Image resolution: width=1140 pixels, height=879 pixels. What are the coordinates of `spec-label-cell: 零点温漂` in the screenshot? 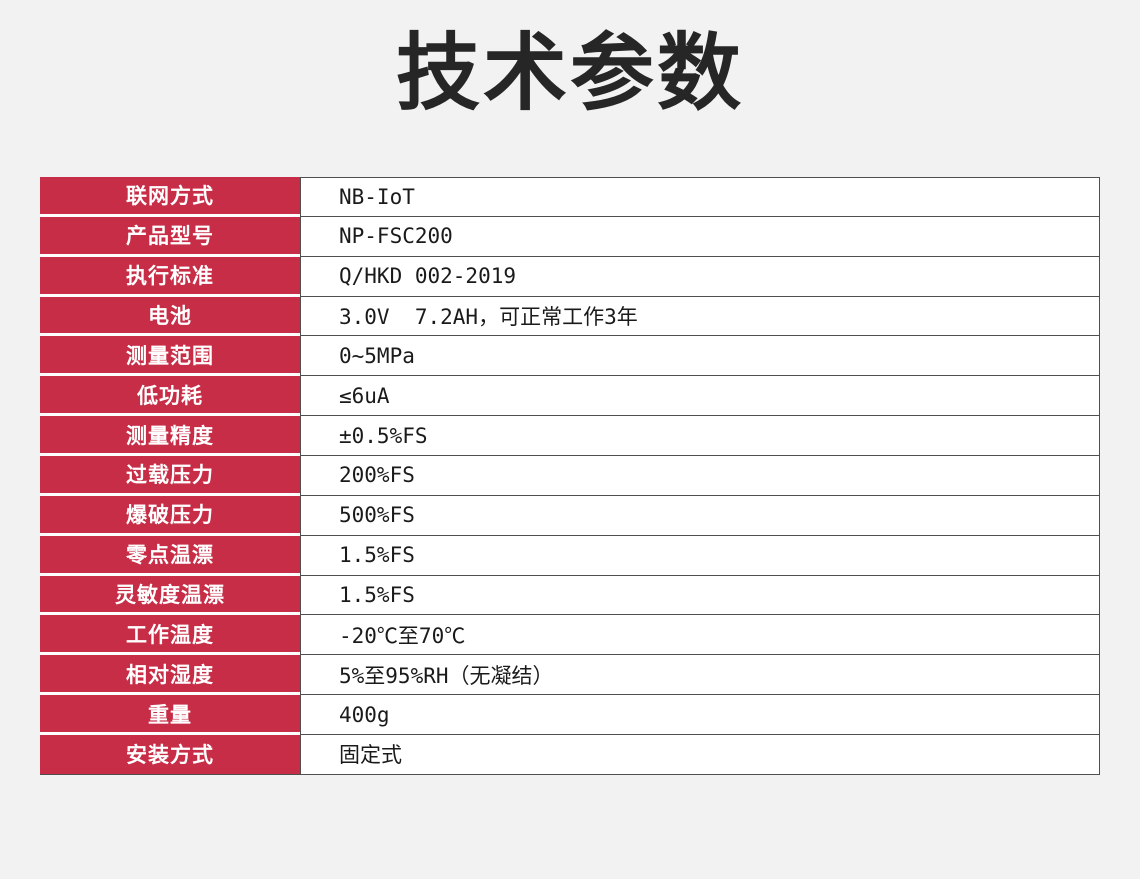 It's located at (170, 555).